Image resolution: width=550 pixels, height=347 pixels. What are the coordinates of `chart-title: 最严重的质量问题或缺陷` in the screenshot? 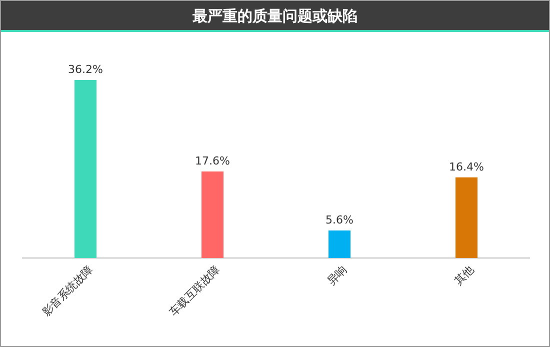 It's located at (275, 16).